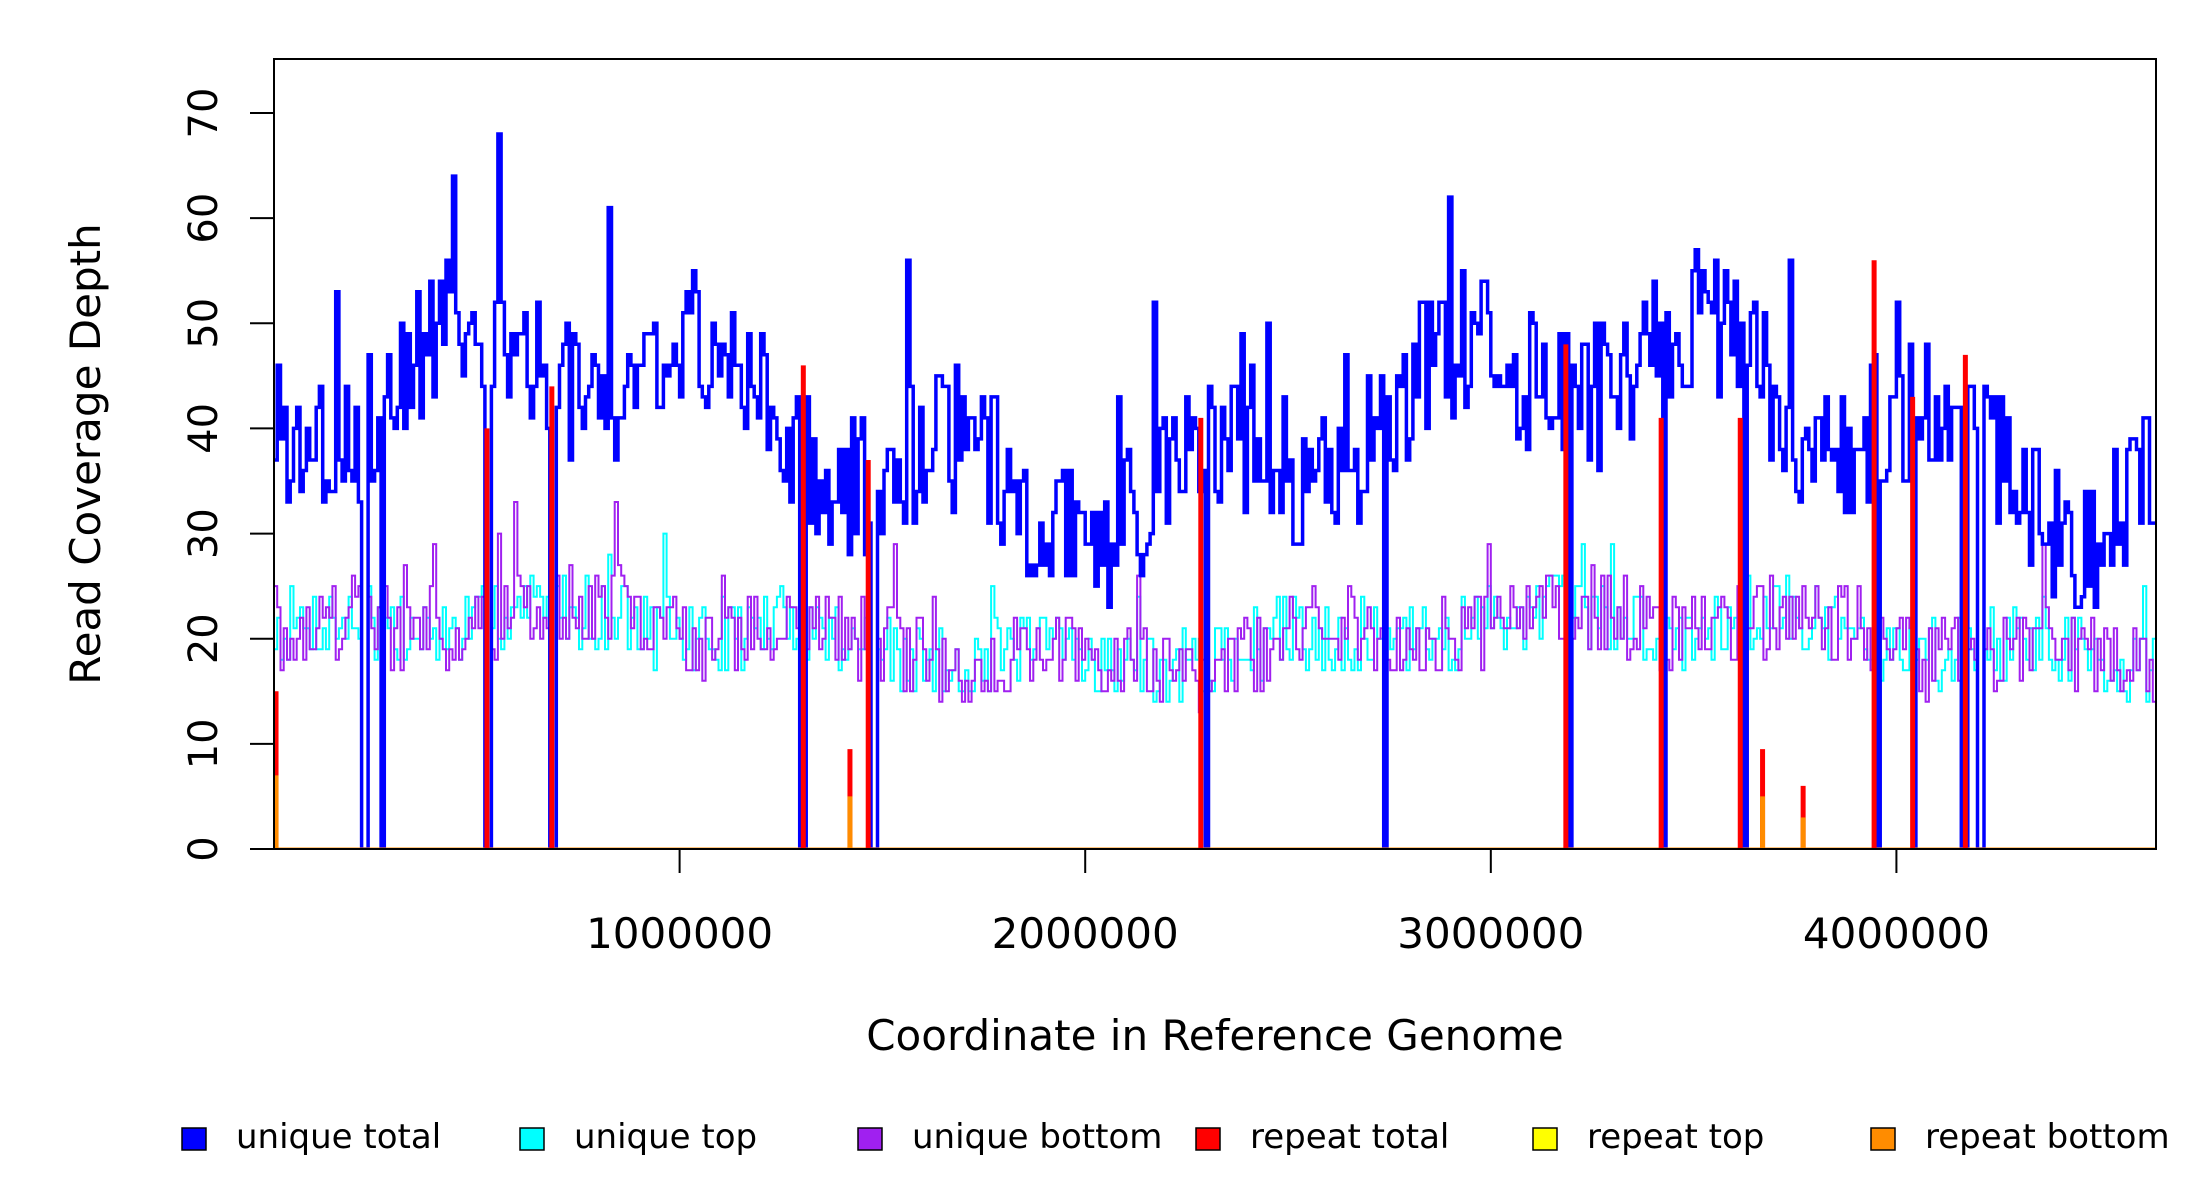 The image size is (2200, 1200). What do you see at coordinates (204, 428) in the screenshot?
I see `y-tick-label: 40` at bounding box center [204, 428].